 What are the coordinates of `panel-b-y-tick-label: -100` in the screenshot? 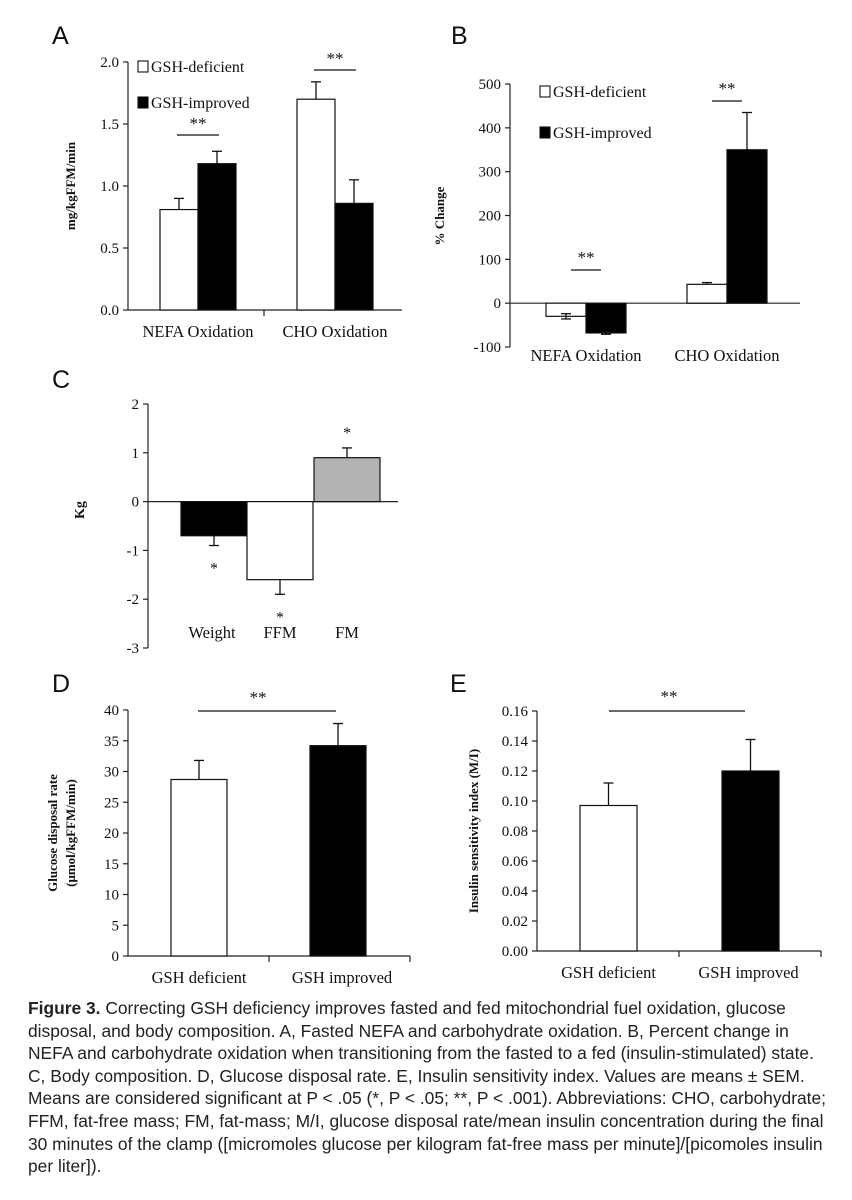 It's located at (488, 348).